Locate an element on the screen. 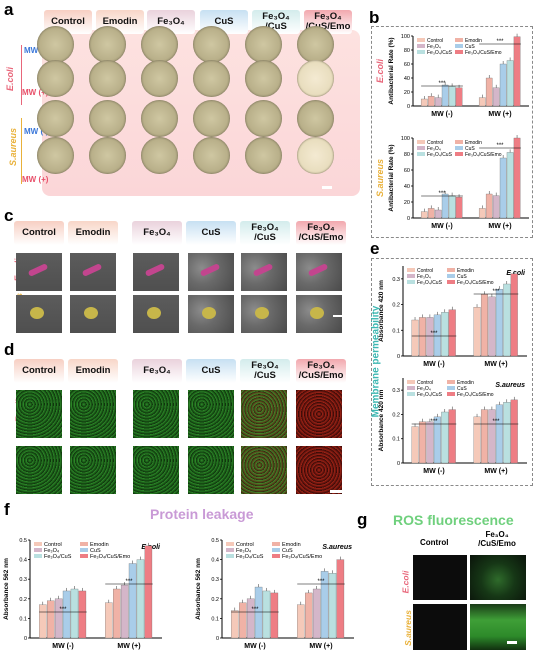 This screenshot has width=534, height=652. ros-control-ecoli is located at coordinates (440, 577).